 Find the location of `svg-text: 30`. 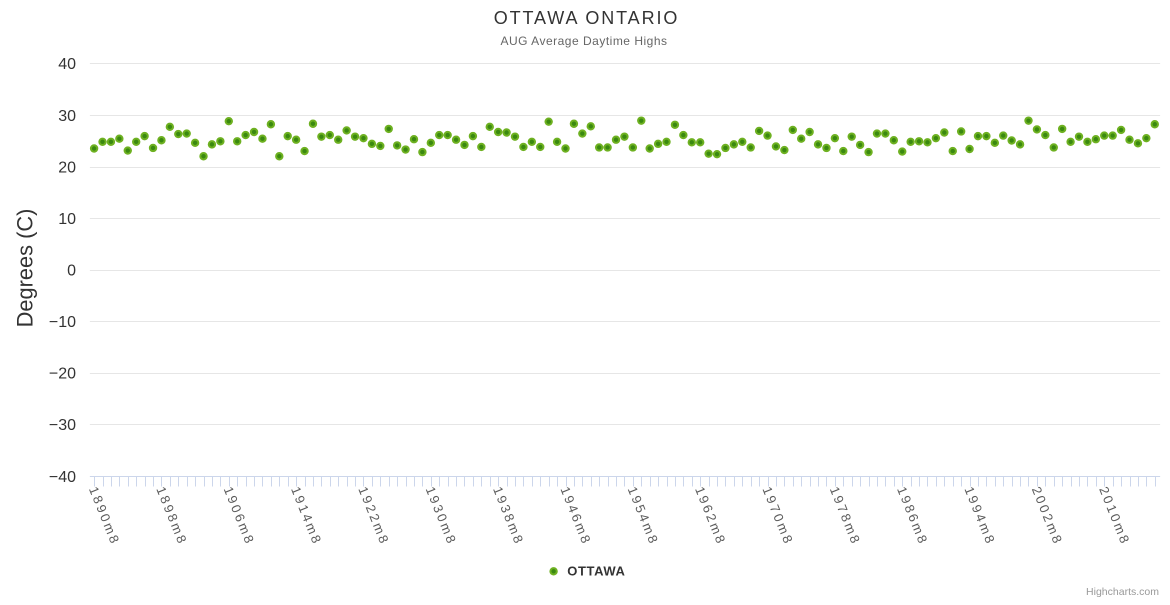

svg-text: 30 is located at coordinates (67, 116).